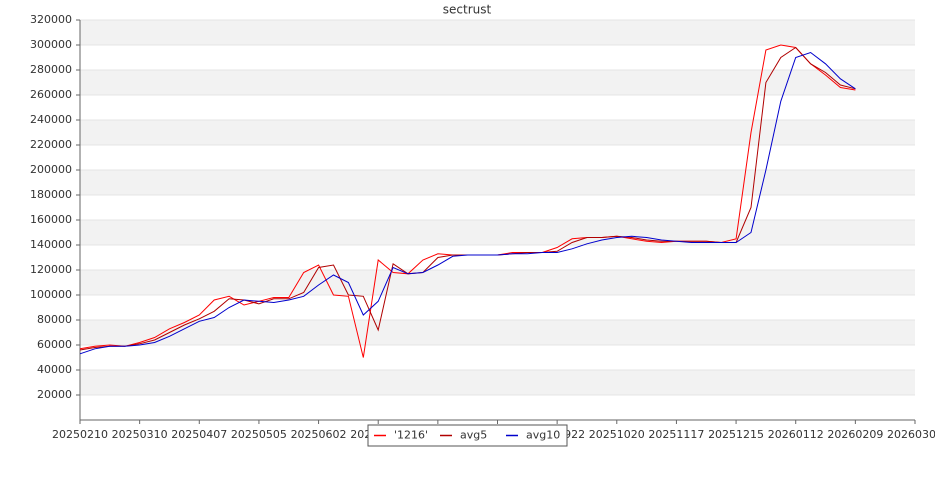 The height and width of the screenshot is (500, 935). What do you see at coordinates (411, 435) in the screenshot?
I see `legend-label: '1216'` at bounding box center [411, 435].